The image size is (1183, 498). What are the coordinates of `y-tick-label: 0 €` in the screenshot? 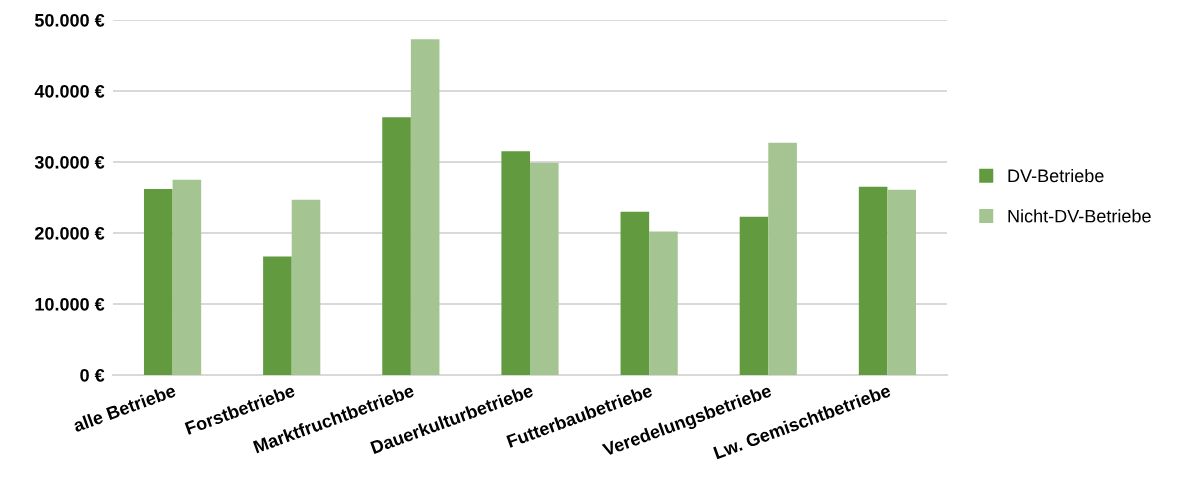 It's located at (92, 375).